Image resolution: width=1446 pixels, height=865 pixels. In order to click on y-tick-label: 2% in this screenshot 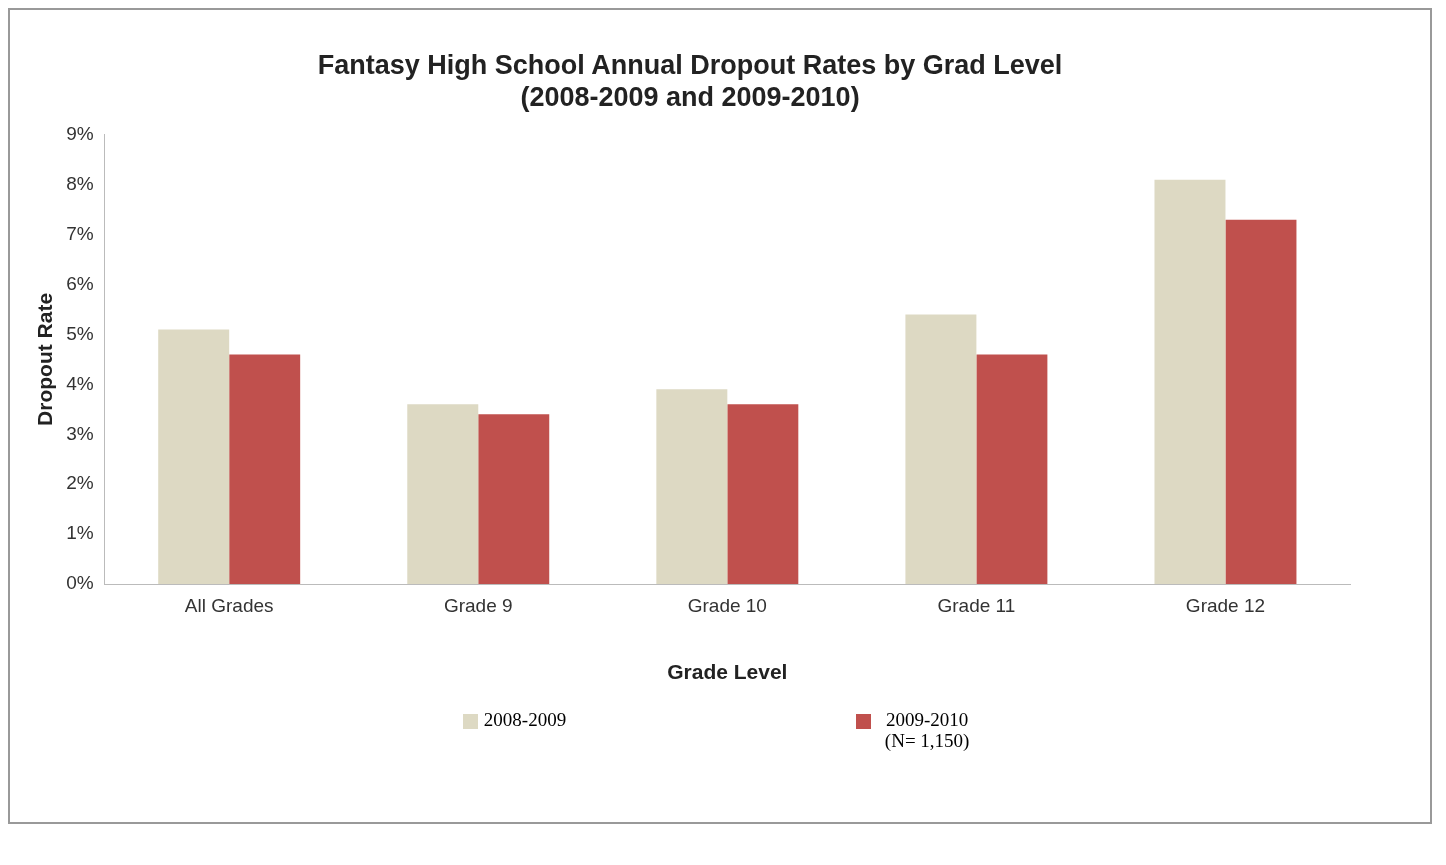, I will do `click(80, 483)`.